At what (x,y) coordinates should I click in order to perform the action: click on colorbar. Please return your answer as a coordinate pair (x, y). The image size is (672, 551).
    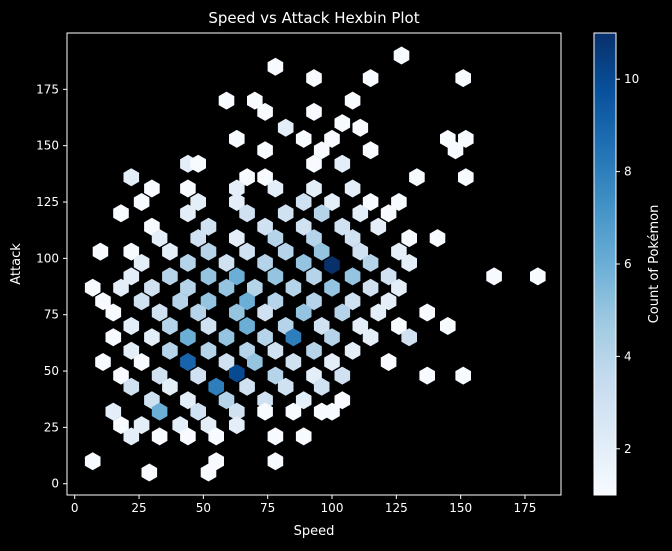
    Looking at the image, I should click on (605, 264).